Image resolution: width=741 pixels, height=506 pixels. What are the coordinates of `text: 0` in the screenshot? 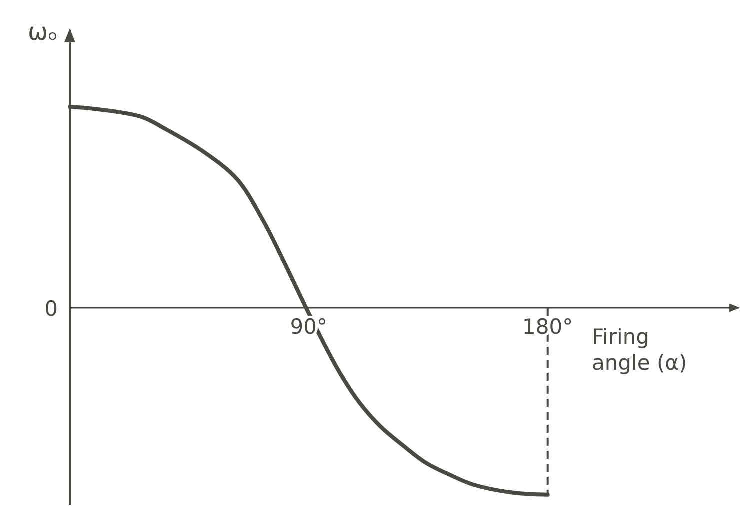 It's located at (51, 309).